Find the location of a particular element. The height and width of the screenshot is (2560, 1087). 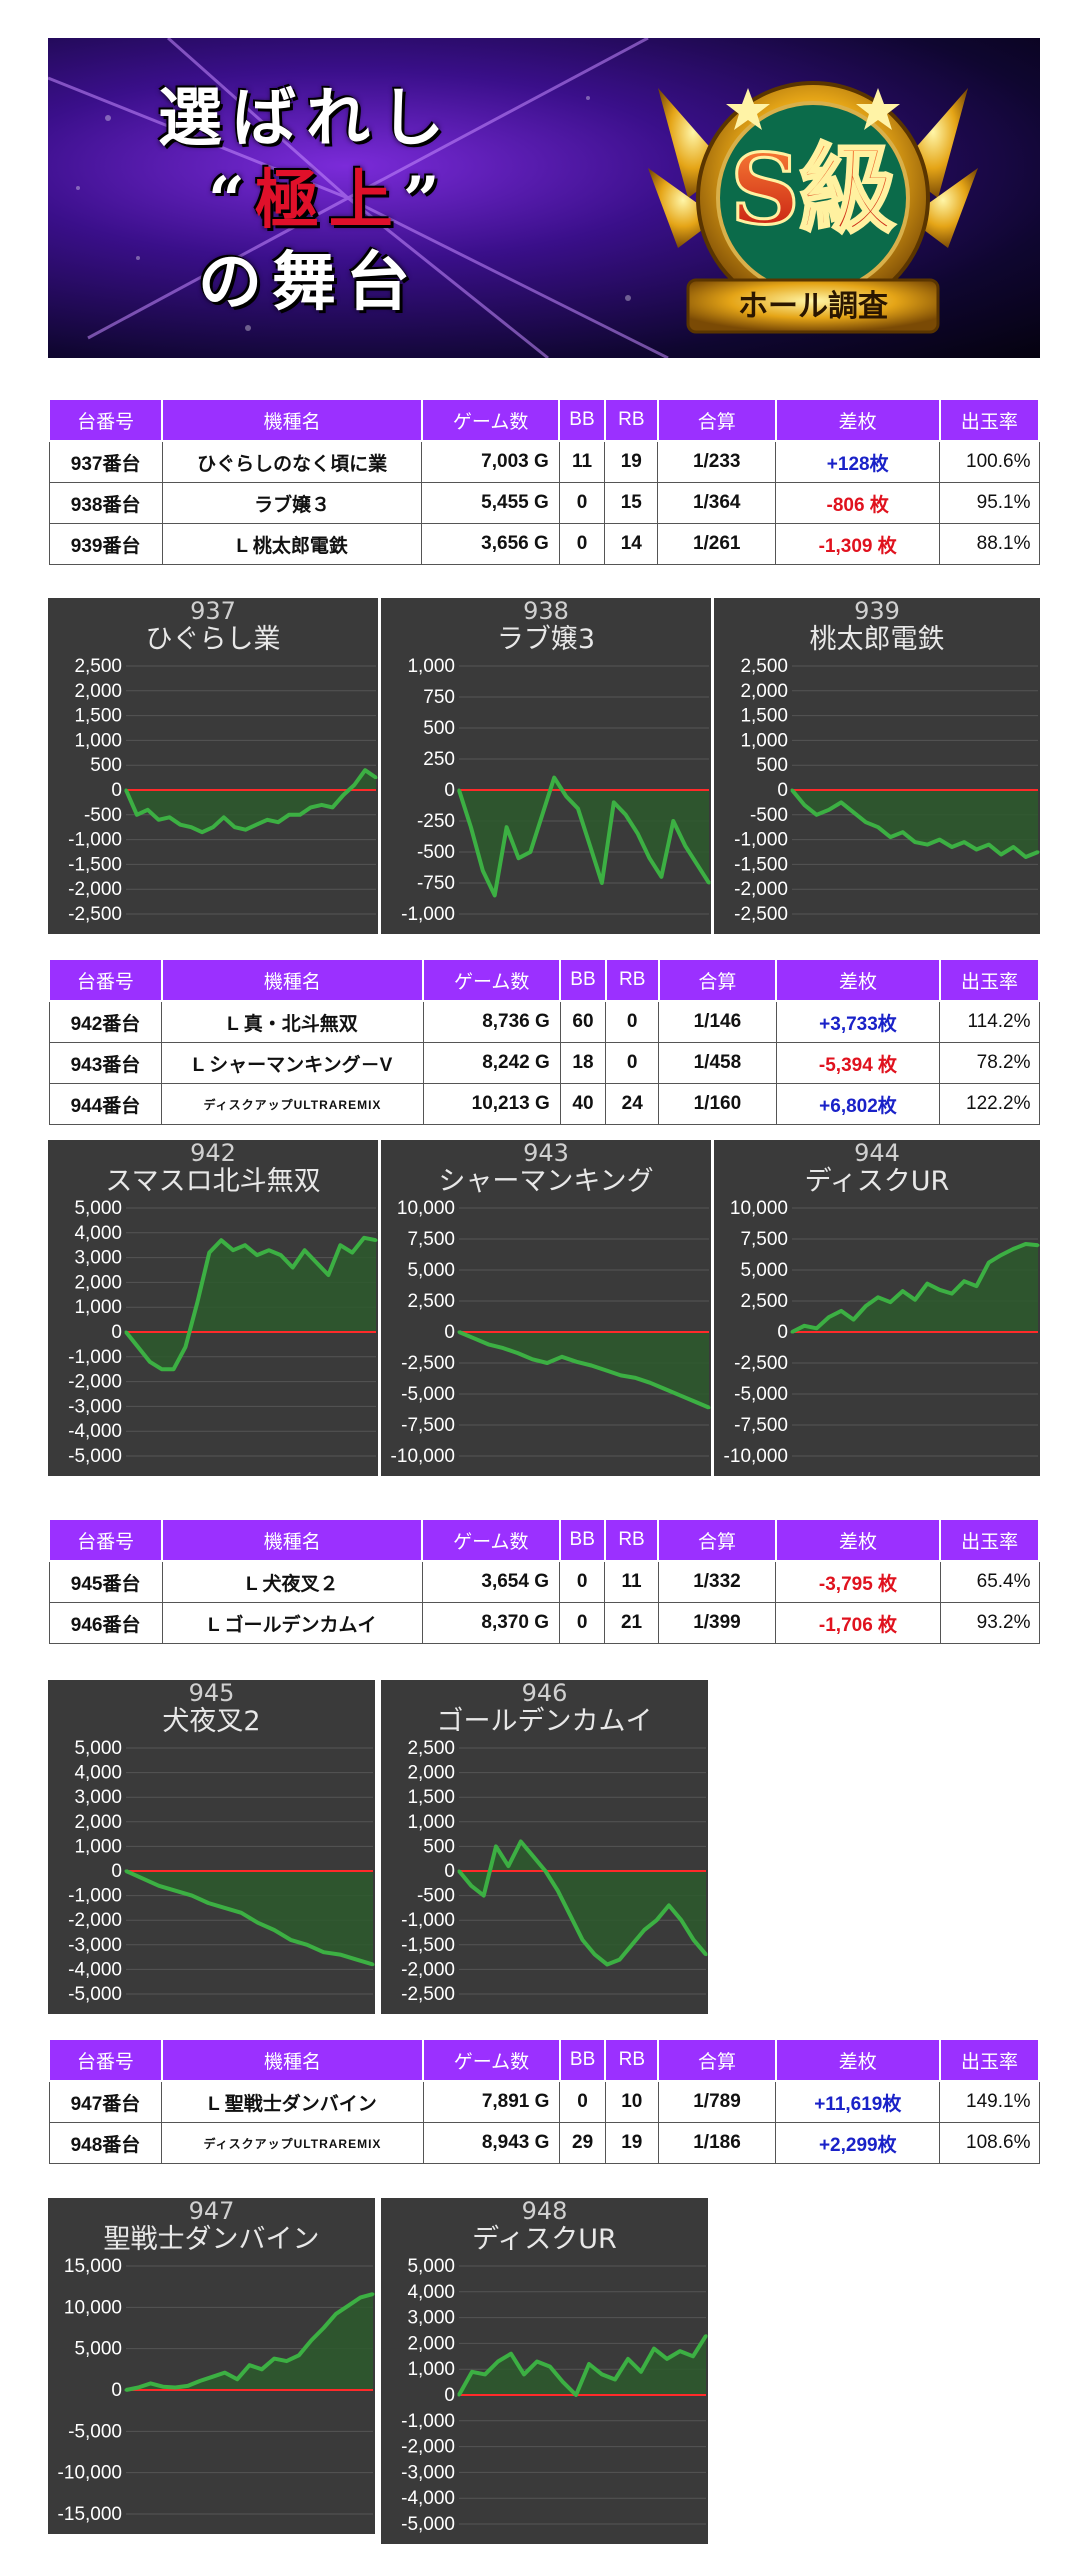

chart-title: ひぐらし業 is located at coordinates (213, 639).